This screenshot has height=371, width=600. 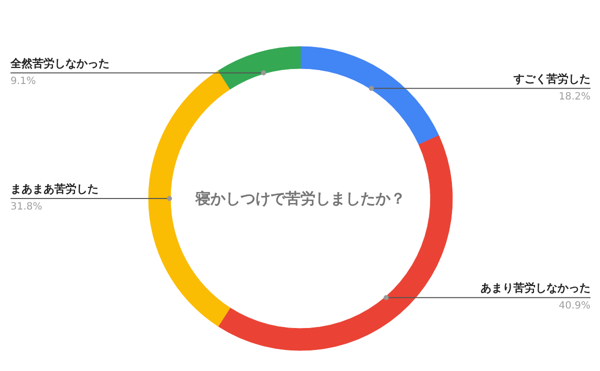 I want to click on slice-label: すごく苦労した, so click(x=551, y=79).